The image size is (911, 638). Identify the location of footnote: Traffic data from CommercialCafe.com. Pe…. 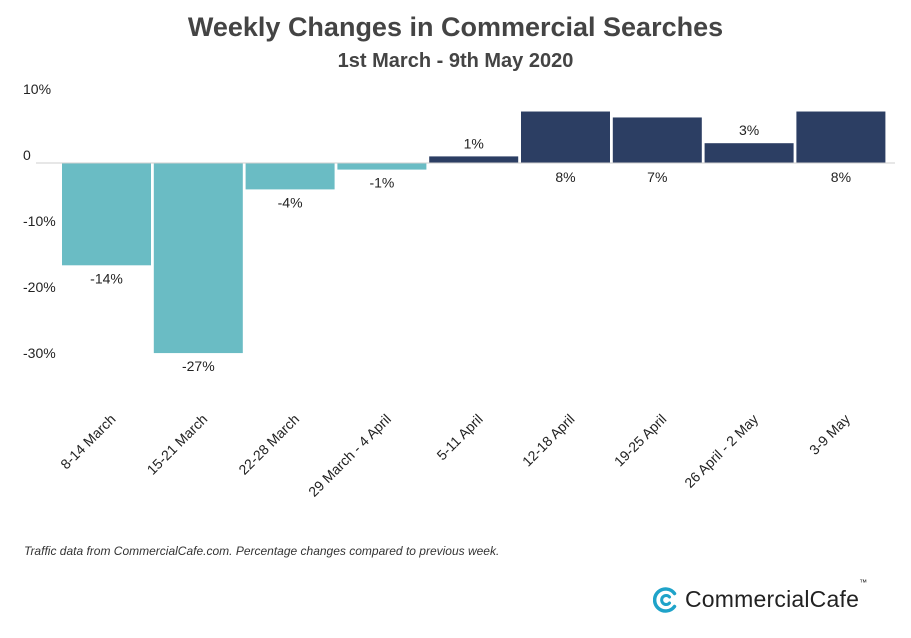
(262, 551).